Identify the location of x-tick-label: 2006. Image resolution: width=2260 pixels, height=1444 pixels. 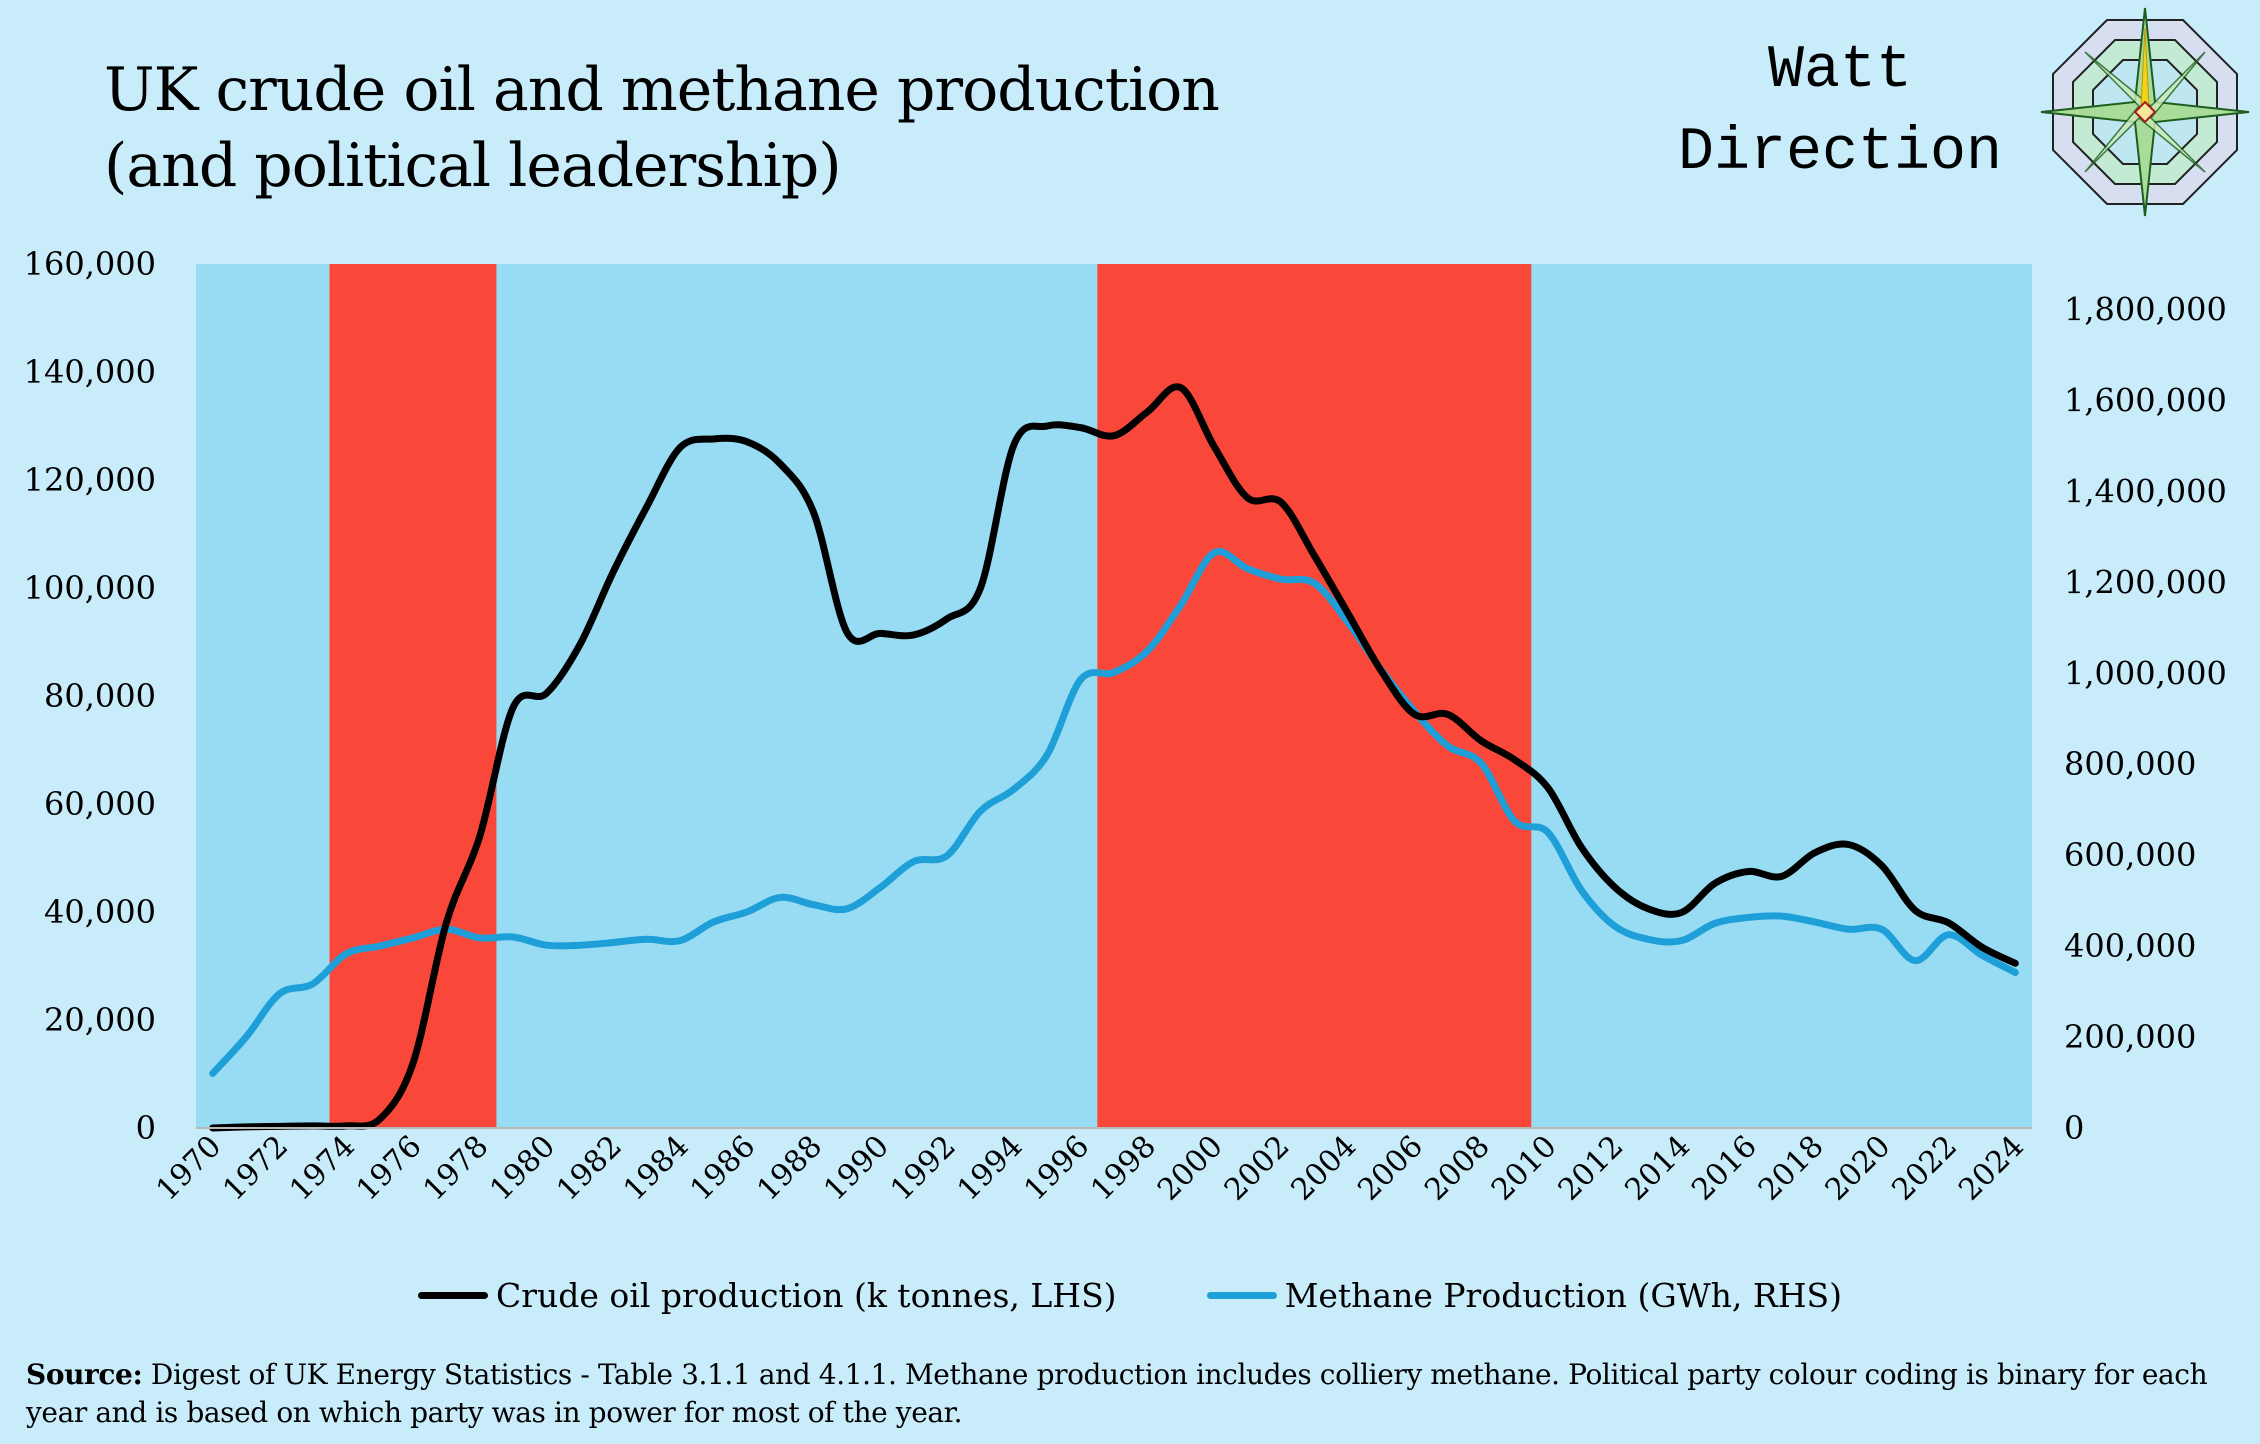
(1390, 1168).